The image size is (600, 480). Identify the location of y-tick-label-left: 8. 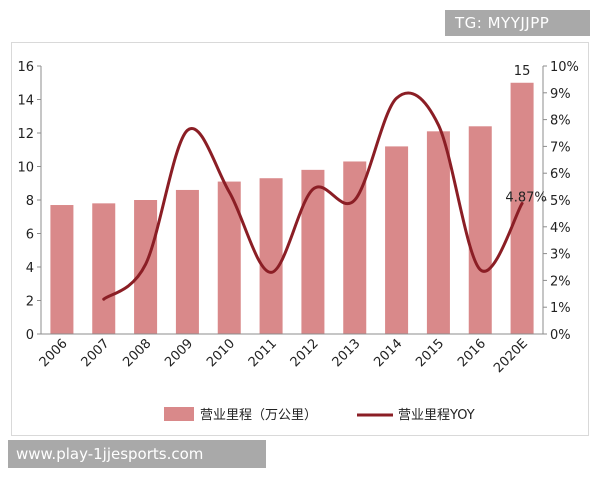
(30, 201).